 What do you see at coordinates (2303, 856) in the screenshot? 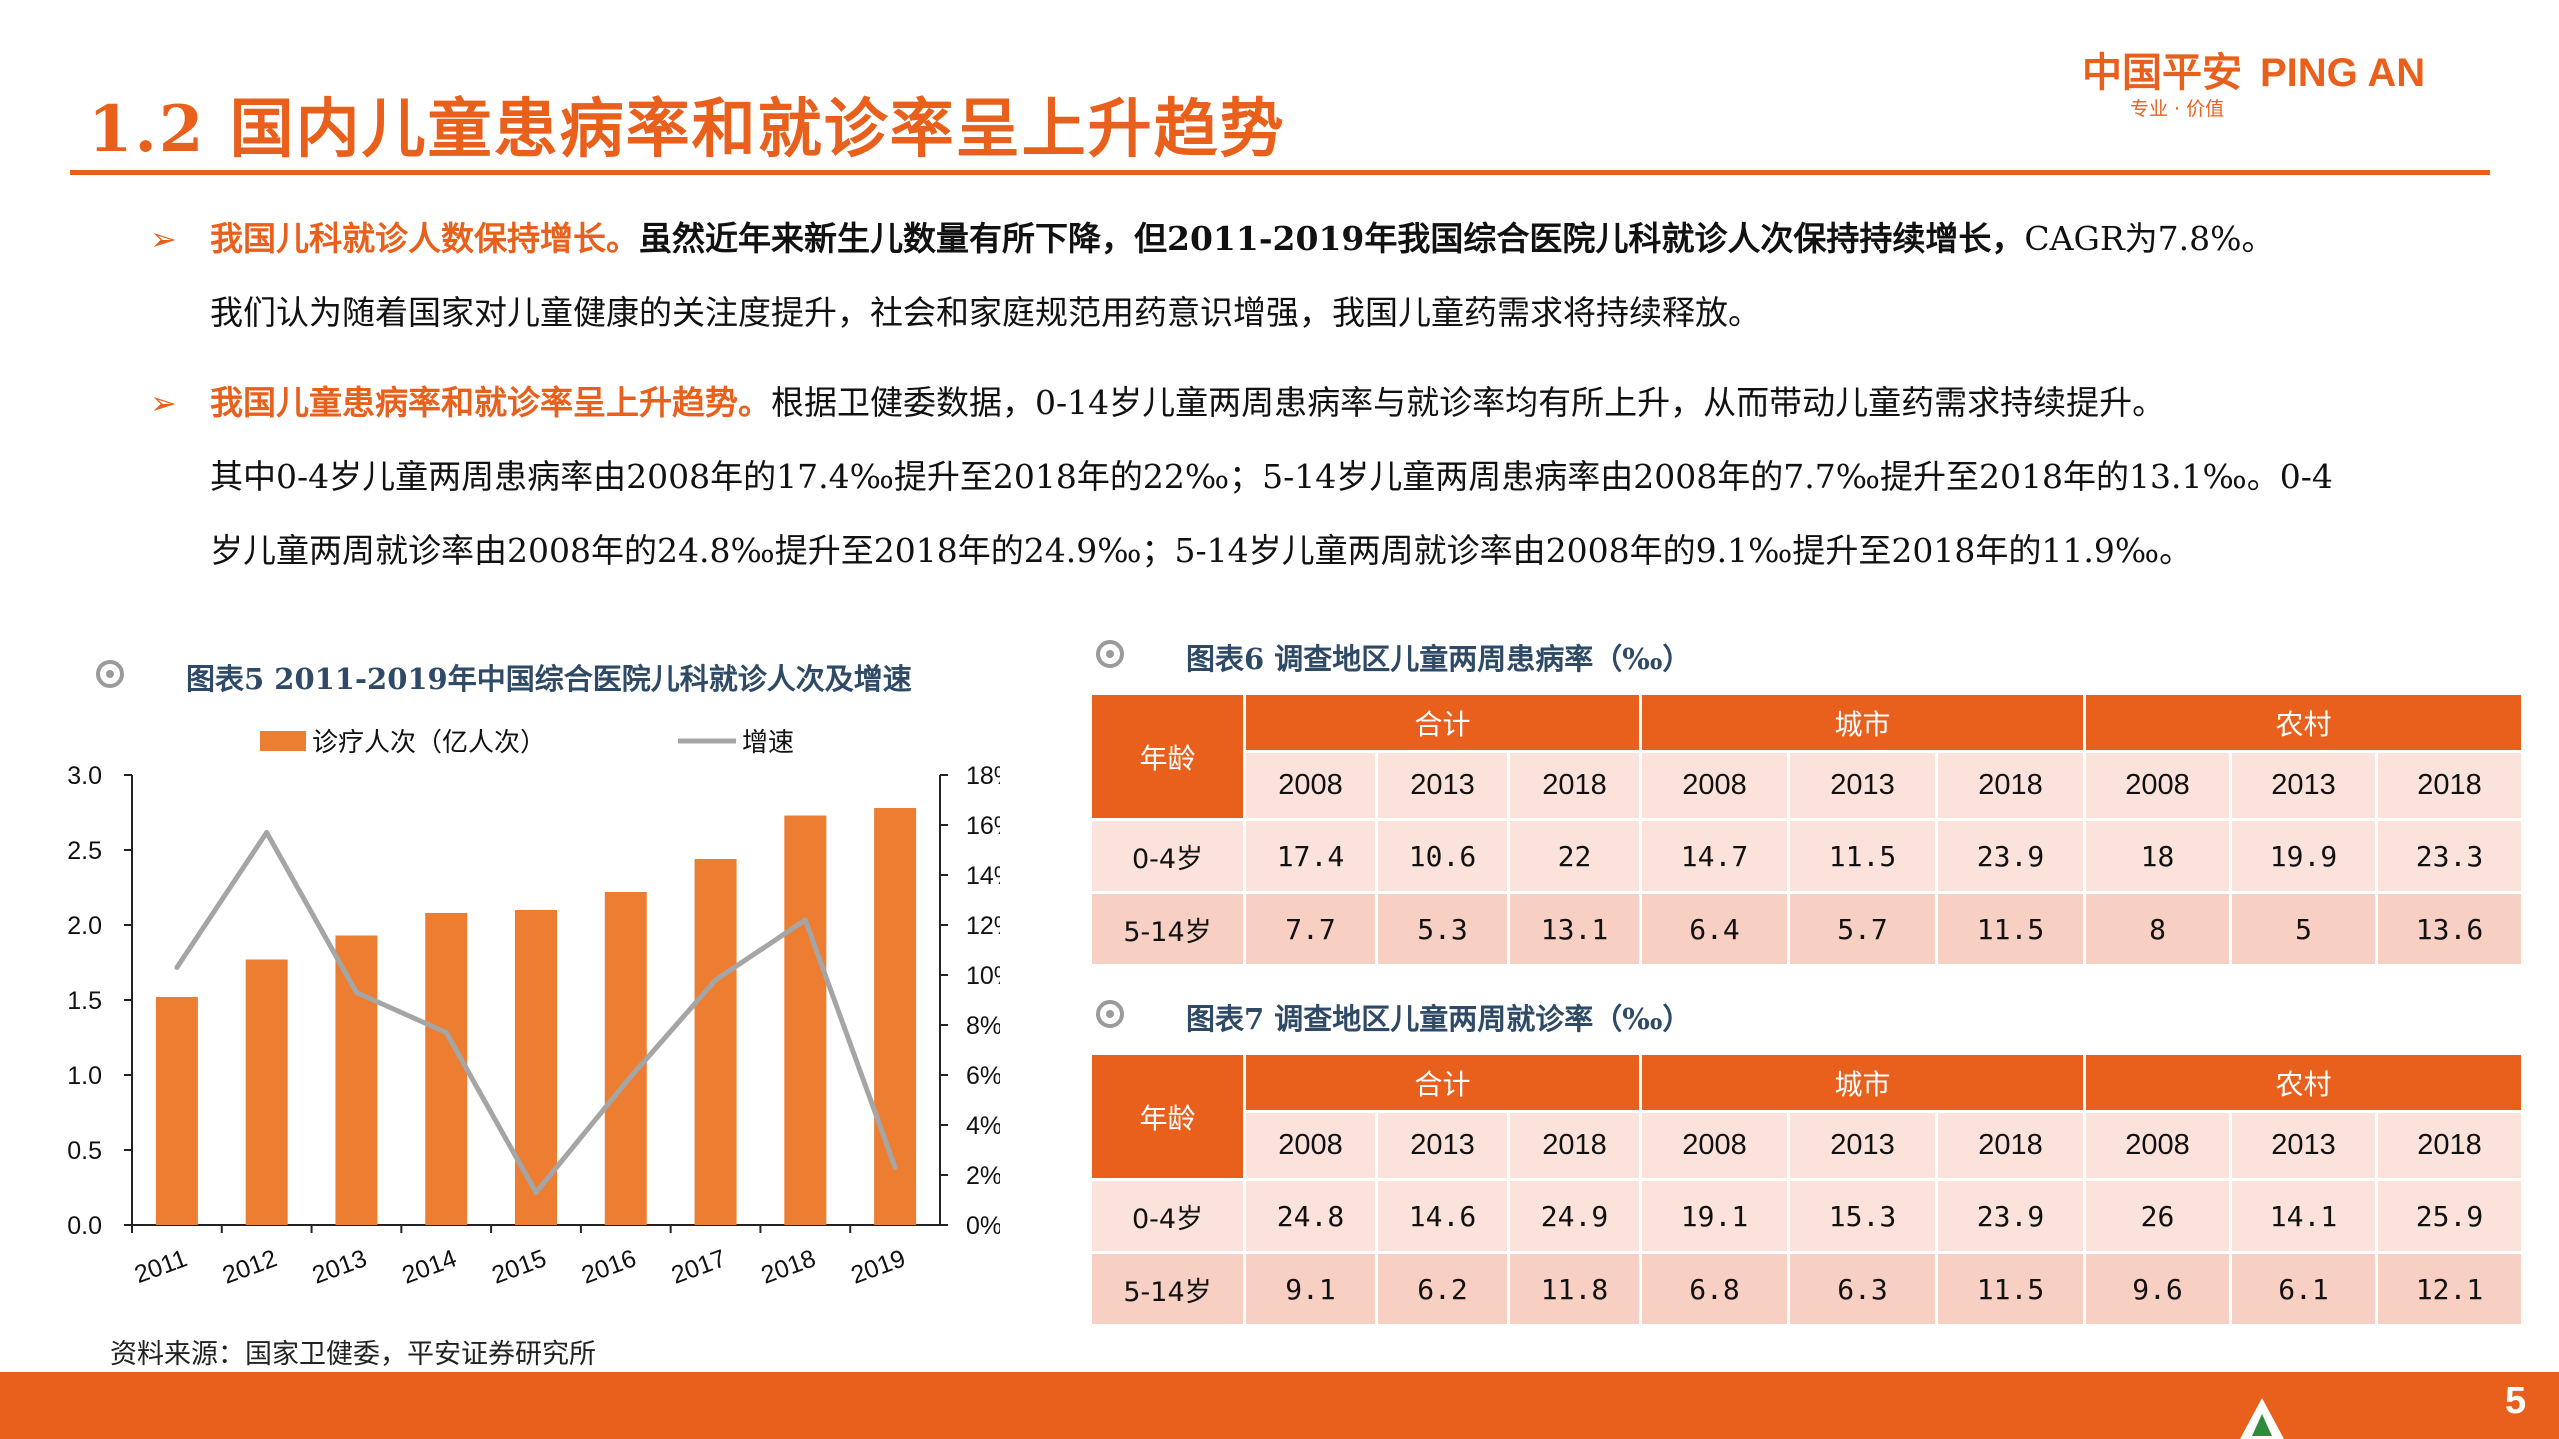
I see `value-cell: 19.9` at bounding box center [2303, 856].